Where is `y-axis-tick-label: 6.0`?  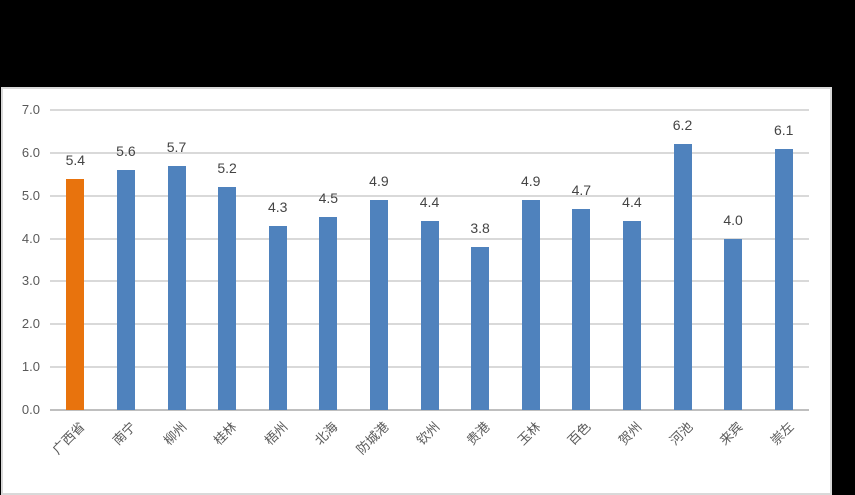
y-axis-tick-label: 6.0 is located at coordinates (30, 152).